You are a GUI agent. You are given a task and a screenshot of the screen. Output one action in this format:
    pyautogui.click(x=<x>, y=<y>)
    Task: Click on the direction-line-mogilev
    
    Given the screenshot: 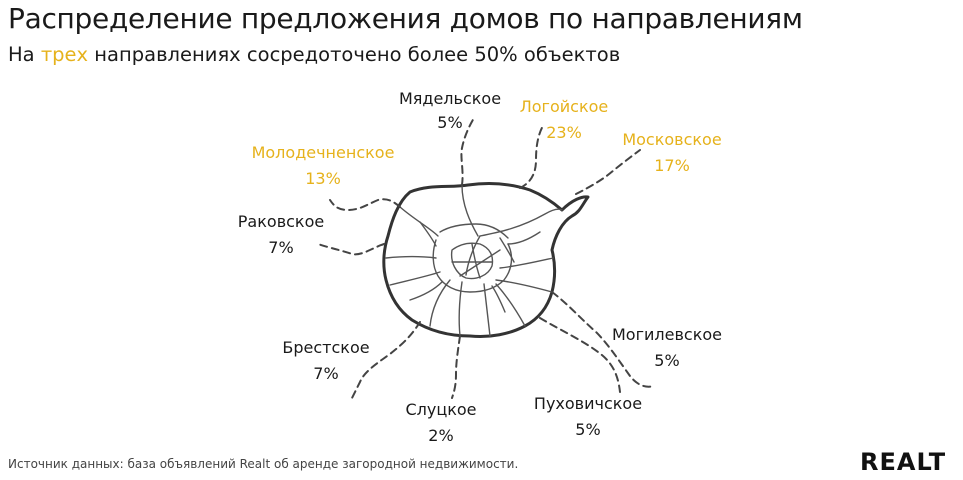 What is the action you would take?
    pyautogui.click(x=603, y=339)
    